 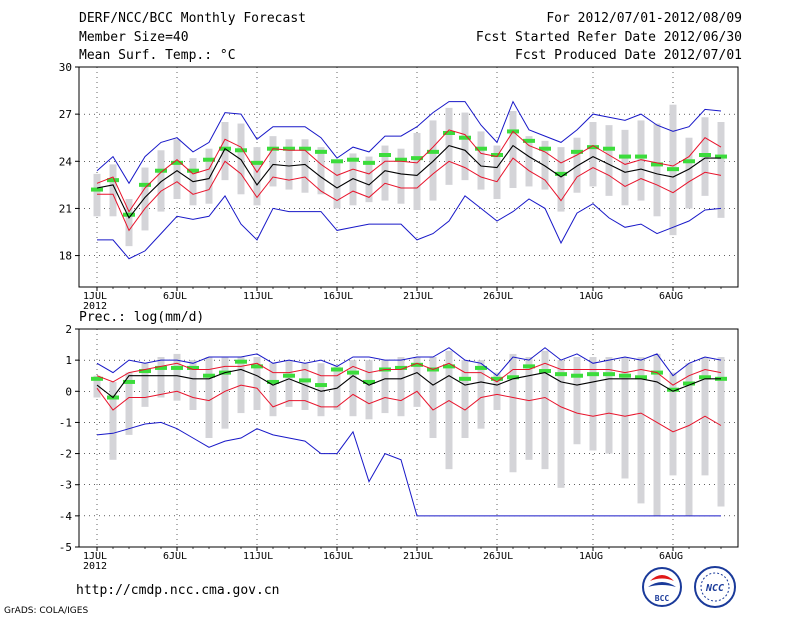 I want to click on y-tick-label: 0, so click(x=68, y=391).